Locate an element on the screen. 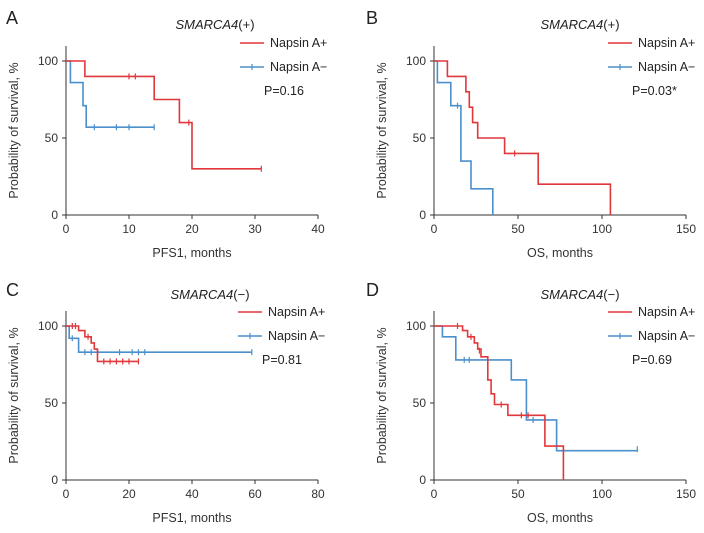  panel-b-legend-label: Napsin A+ is located at coordinates (666, 43).